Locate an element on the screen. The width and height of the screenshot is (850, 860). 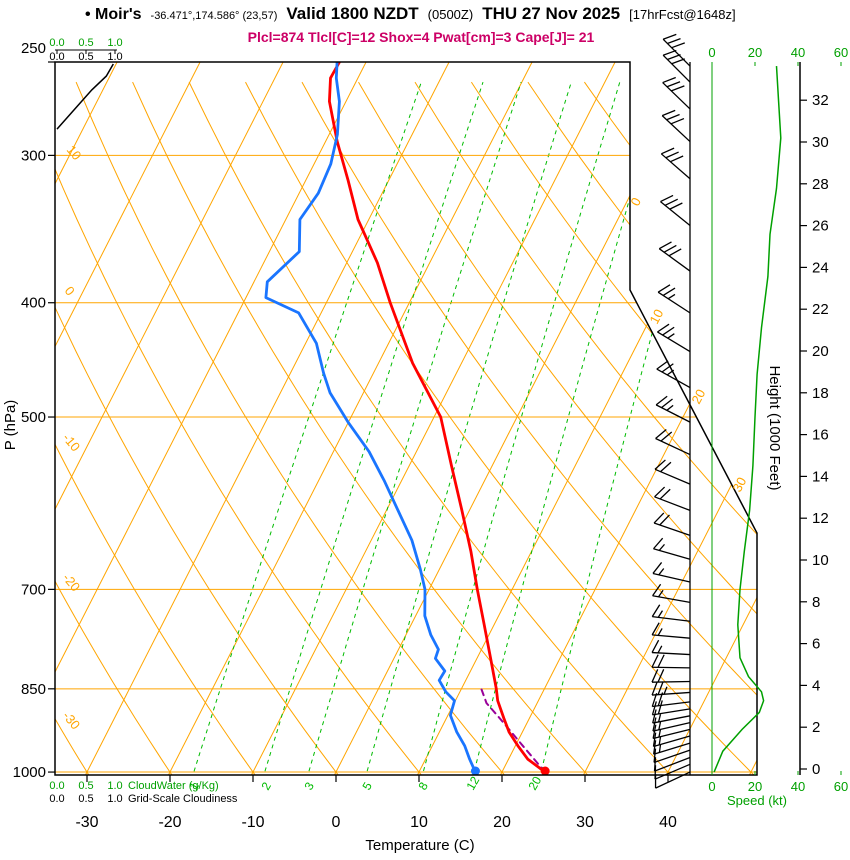
height-tick-label: 30 is located at coordinates (820, 142).